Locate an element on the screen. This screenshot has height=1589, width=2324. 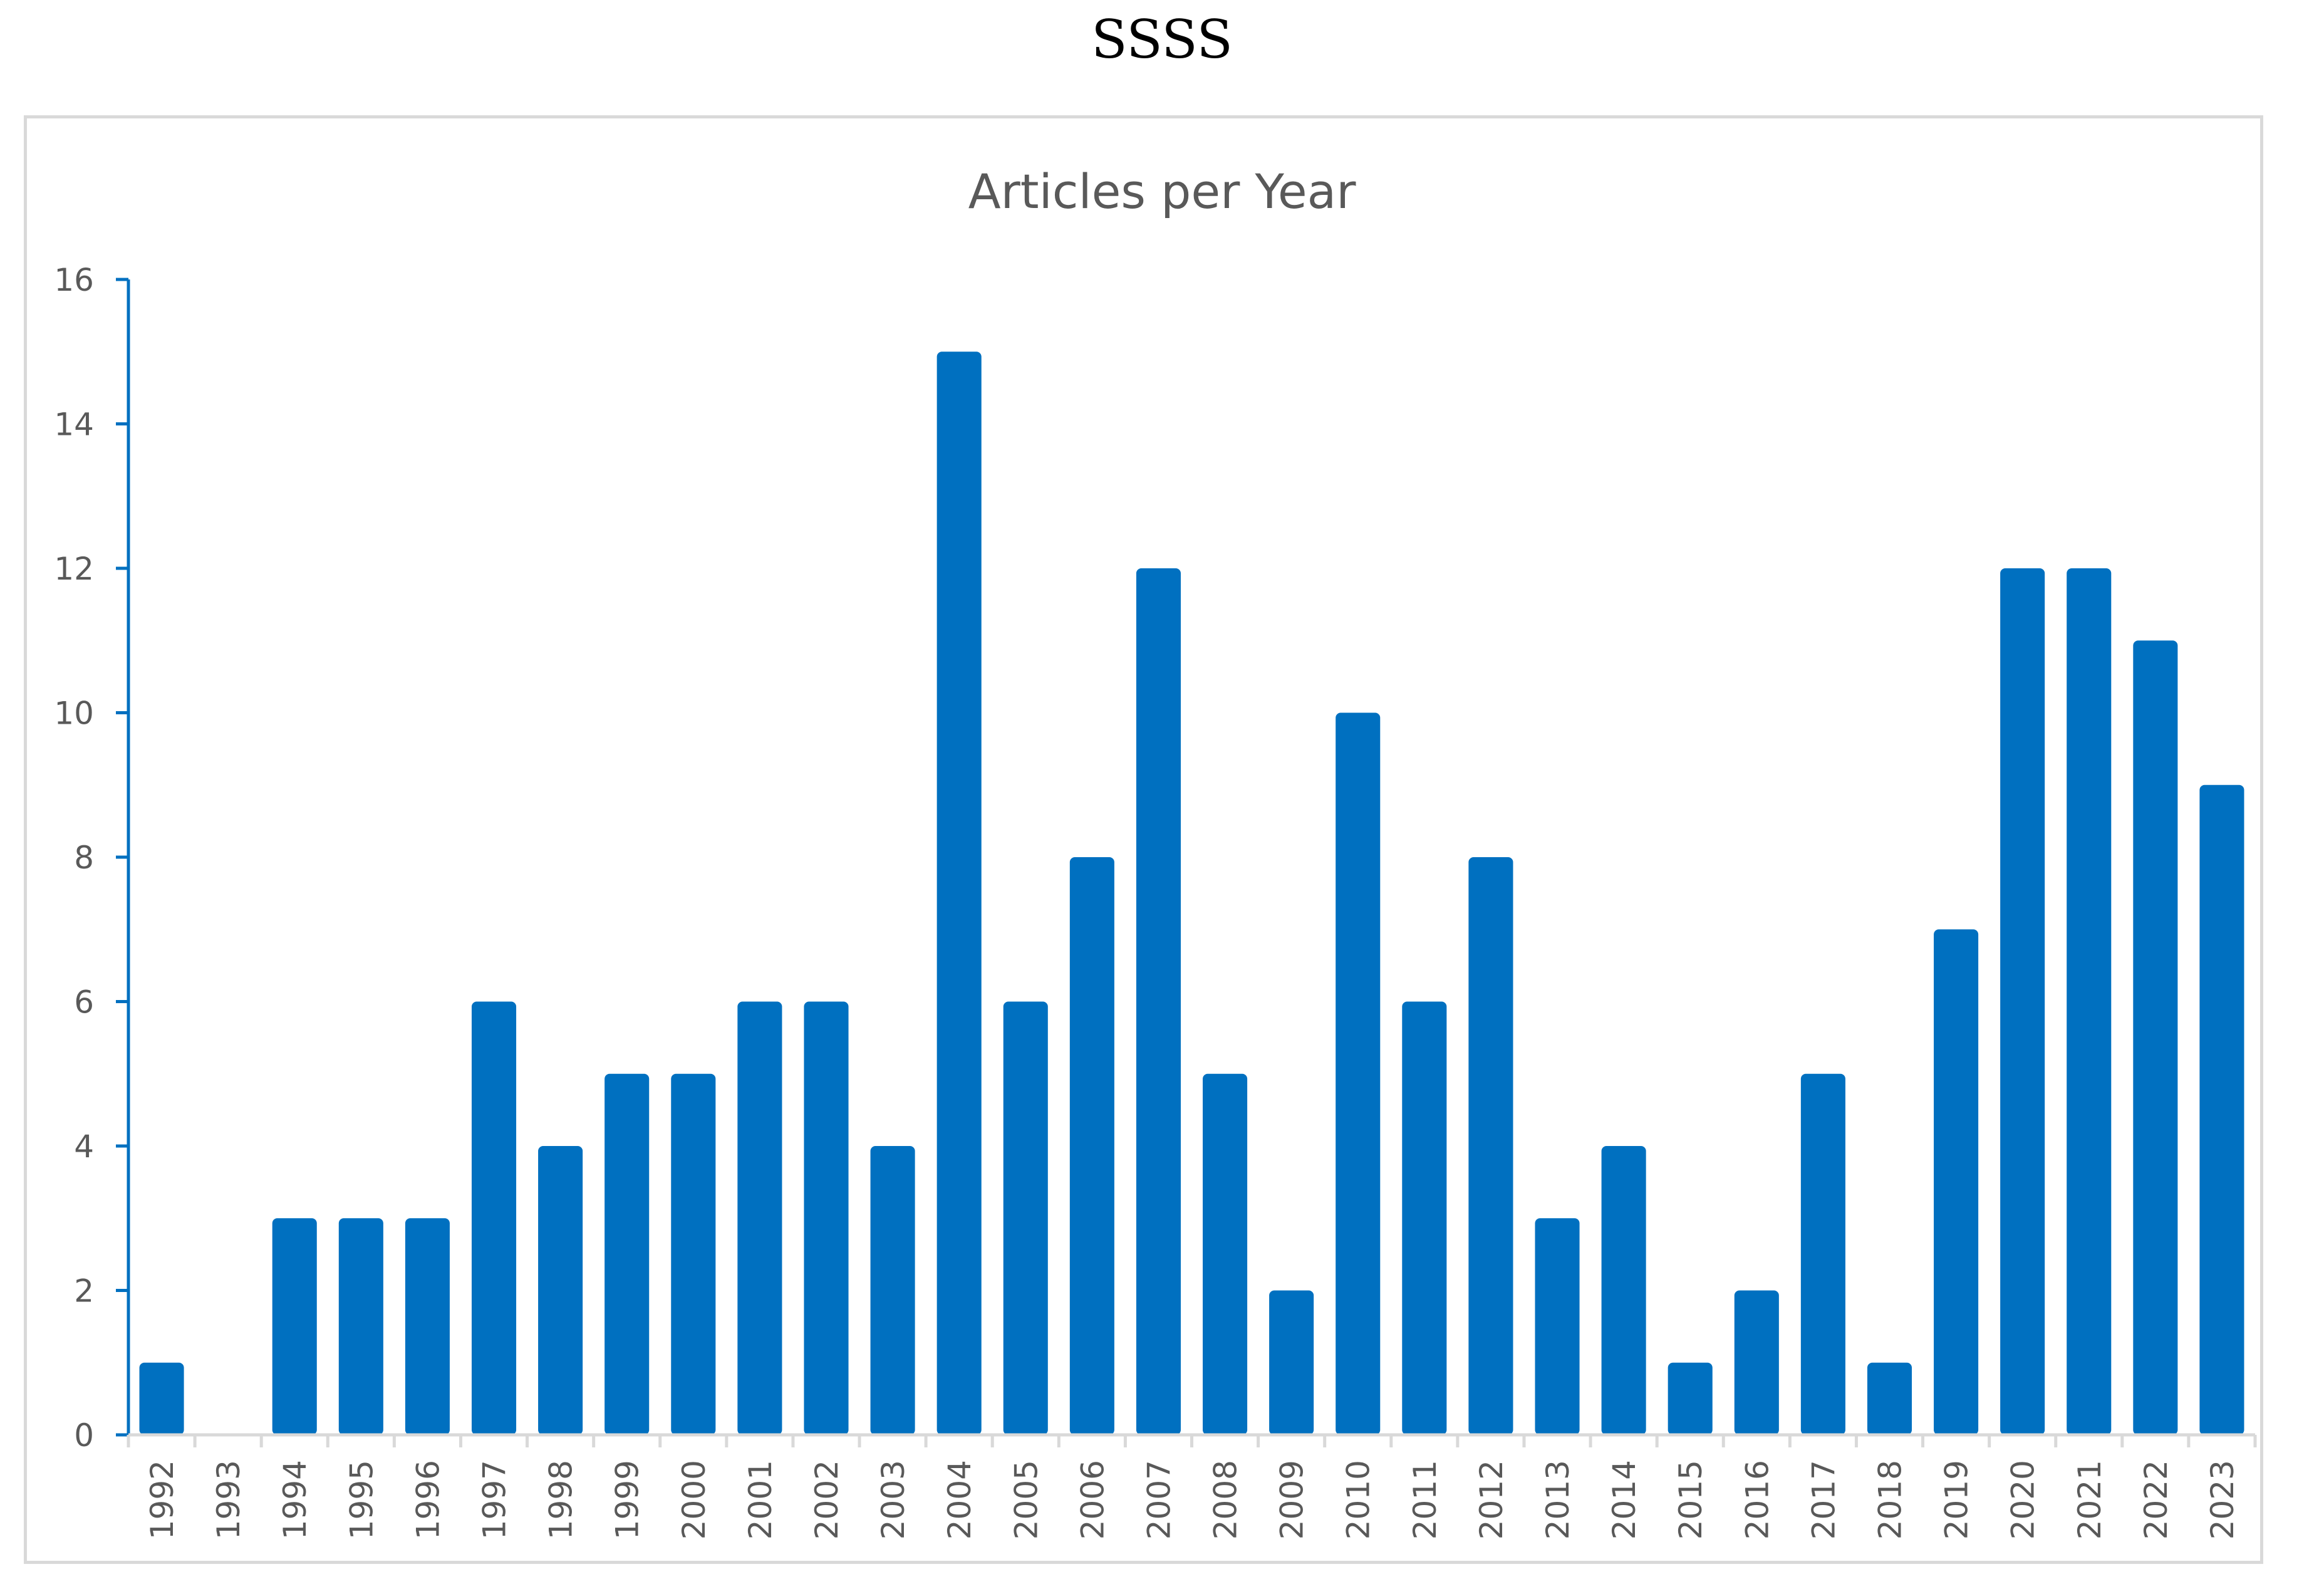
y-tick-label: 12 is located at coordinates (74, 569).